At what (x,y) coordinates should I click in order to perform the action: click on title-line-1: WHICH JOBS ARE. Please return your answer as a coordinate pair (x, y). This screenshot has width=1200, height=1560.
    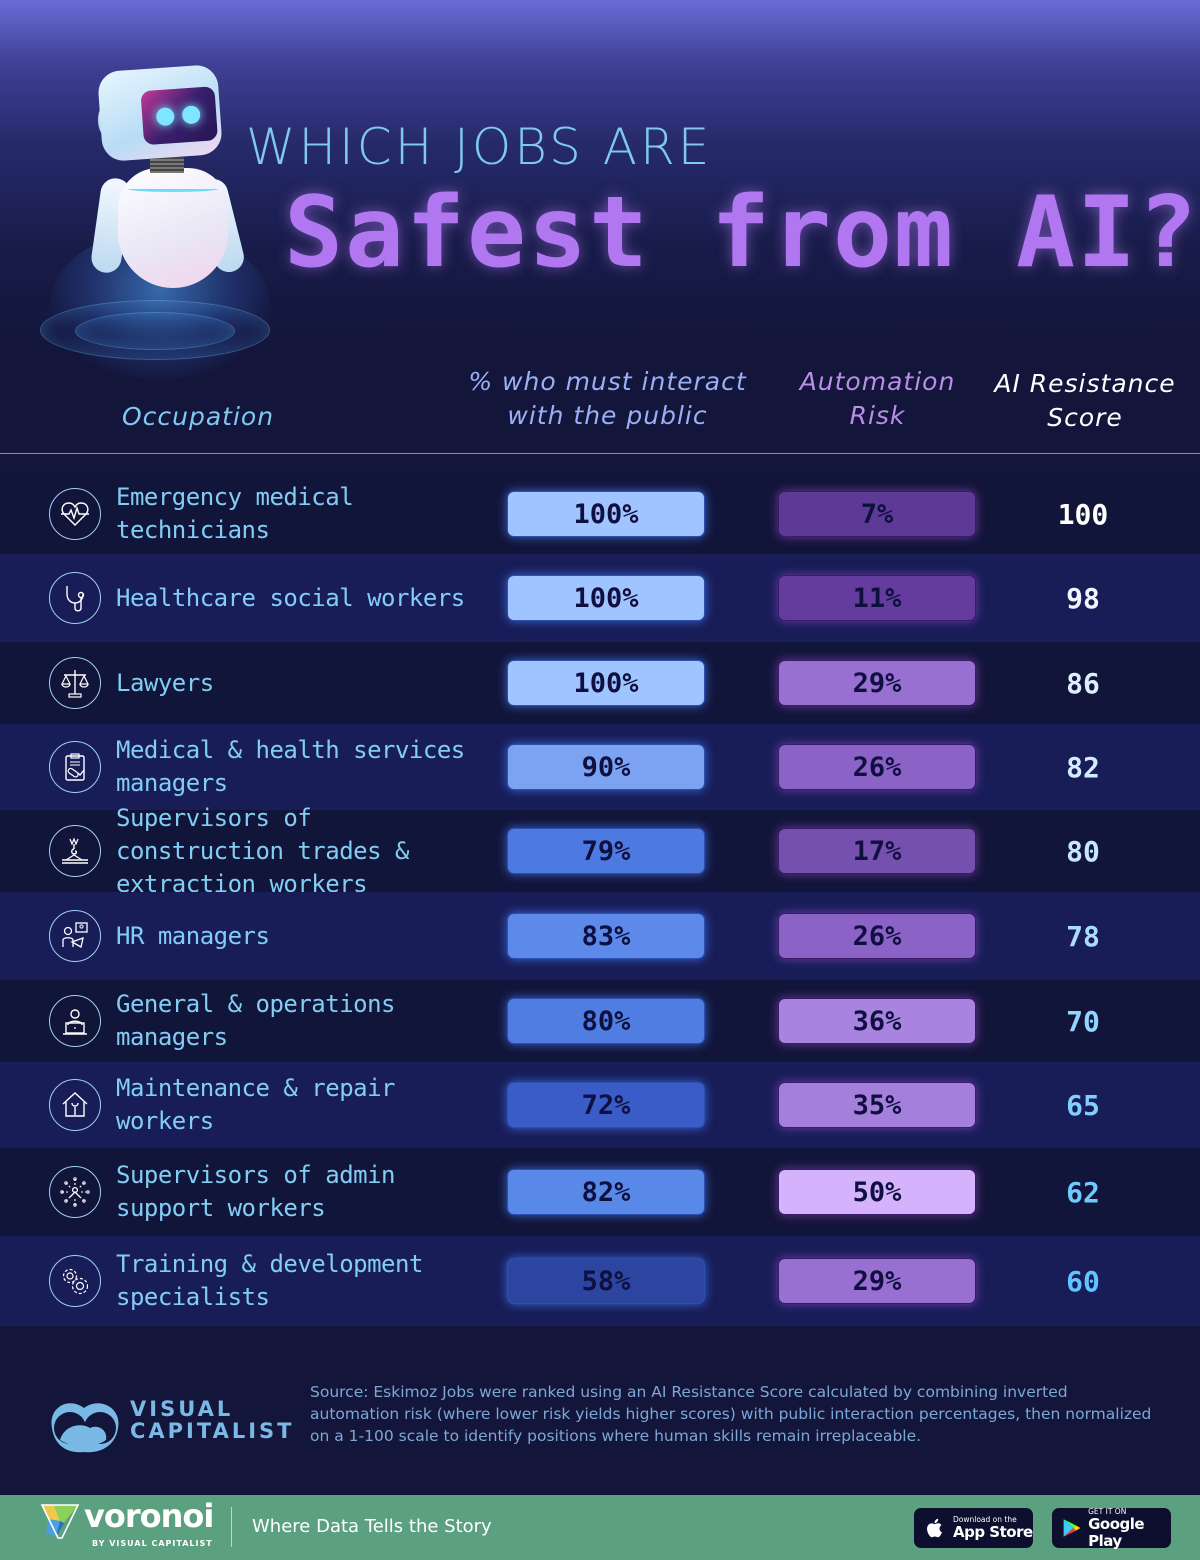
    Looking at the image, I should click on (479, 147).